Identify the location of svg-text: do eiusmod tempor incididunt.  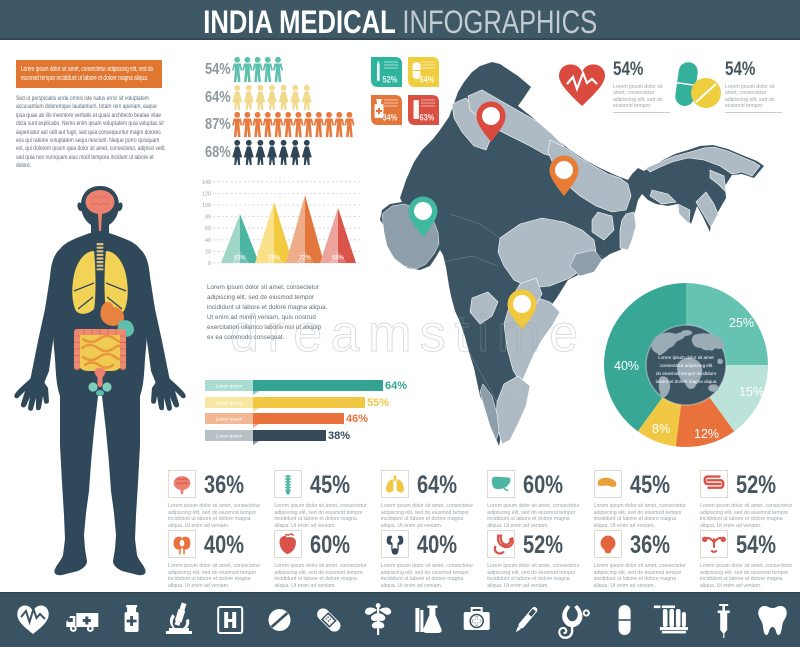
(686, 373).